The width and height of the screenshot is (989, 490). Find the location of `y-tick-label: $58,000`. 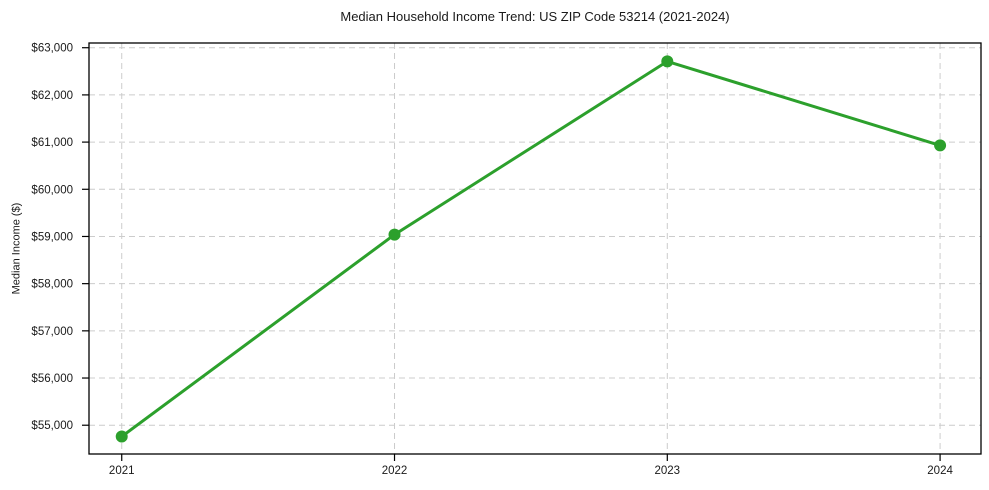

y-tick-label: $58,000 is located at coordinates (52, 285).